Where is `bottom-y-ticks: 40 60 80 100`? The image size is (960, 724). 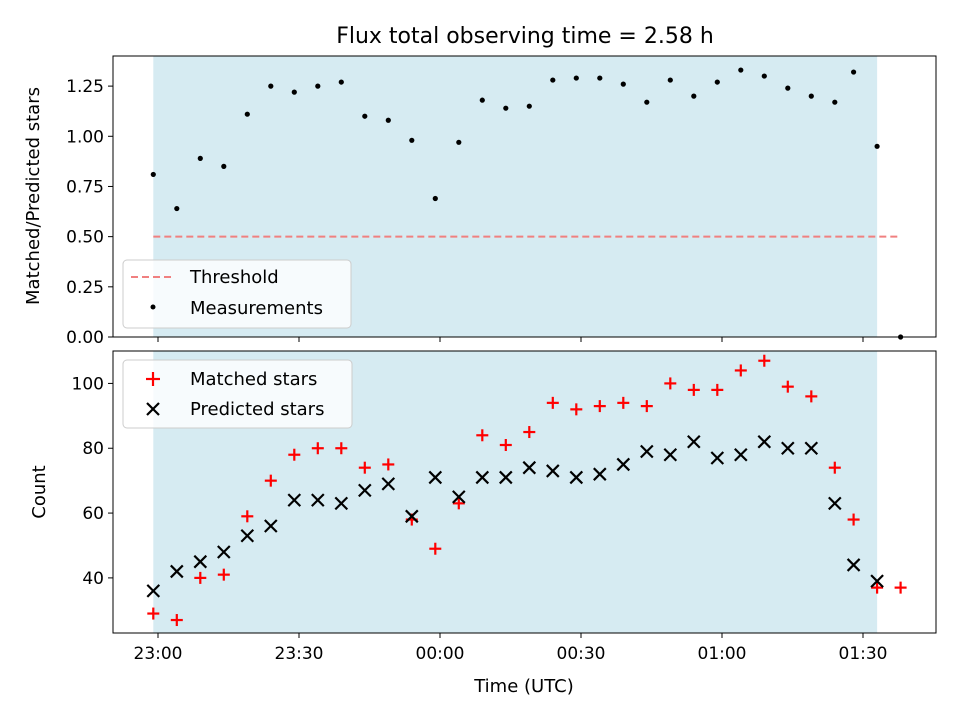 bottom-y-ticks: 40 60 80 100 is located at coordinates (92, 481).